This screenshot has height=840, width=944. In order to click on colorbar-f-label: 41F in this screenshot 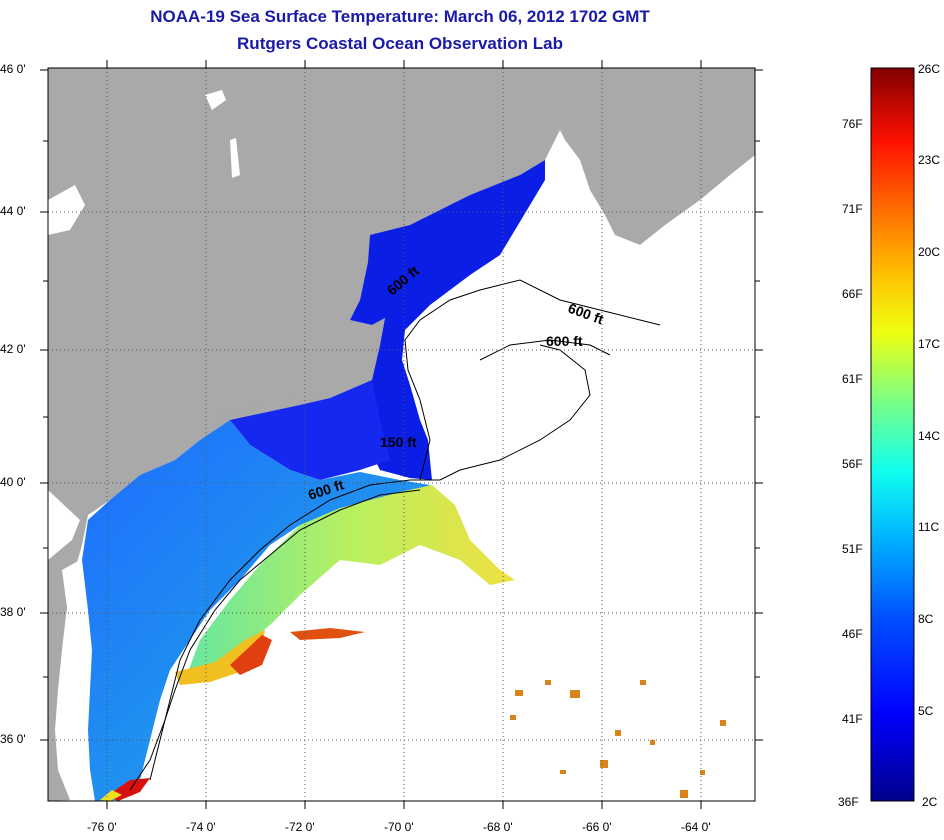, I will do `click(852, 719)`.